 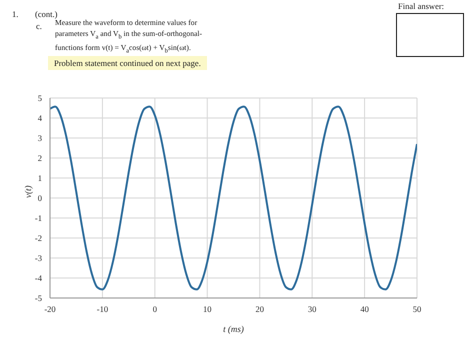 What do you see at coordinates (28, 192) in the screenshot?
I see `y-axis-title: v(t)` at bounding box center [28, 192].